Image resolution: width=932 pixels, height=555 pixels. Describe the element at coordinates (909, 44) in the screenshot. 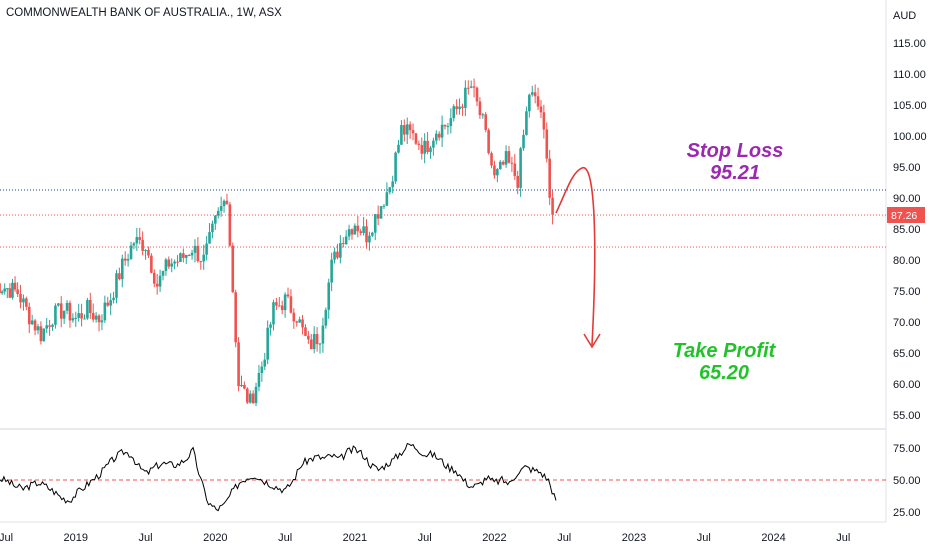

I see `price-tick-label: 115.00` at that location.